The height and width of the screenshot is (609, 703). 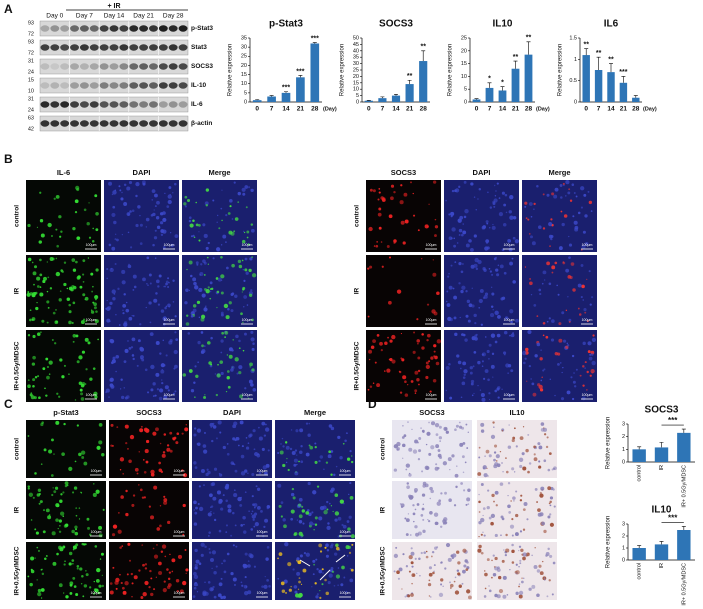 I want to click on micrograph: 100μm, so click(x=149, y=449).